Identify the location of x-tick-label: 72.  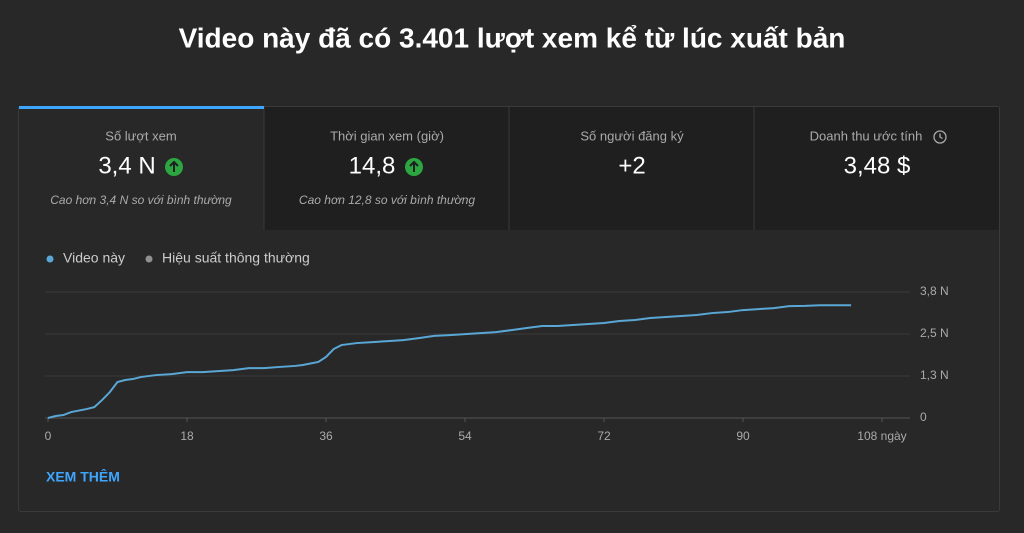
(604, 436).